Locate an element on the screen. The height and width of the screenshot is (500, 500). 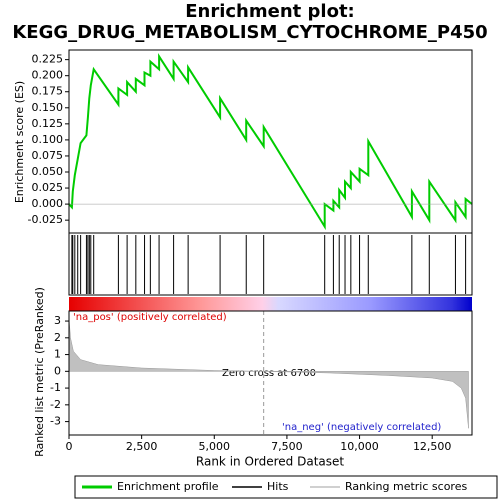
y-tick-label: 0.225 is located at coordinates (48, 59).